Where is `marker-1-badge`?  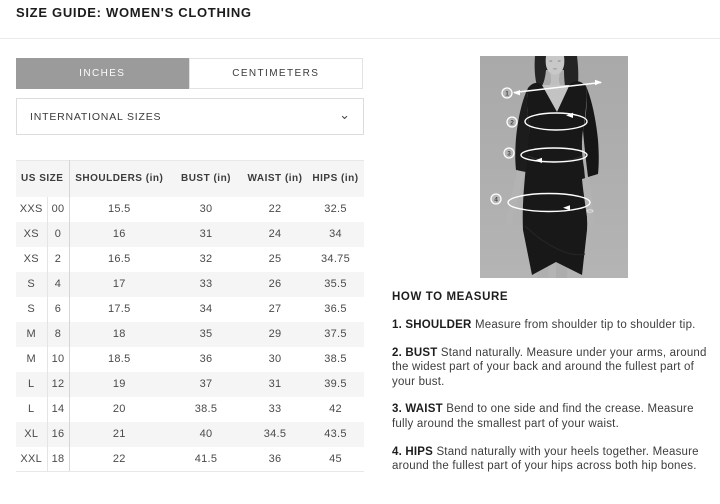
marker-1-badge is located at coordinates (507, 93).